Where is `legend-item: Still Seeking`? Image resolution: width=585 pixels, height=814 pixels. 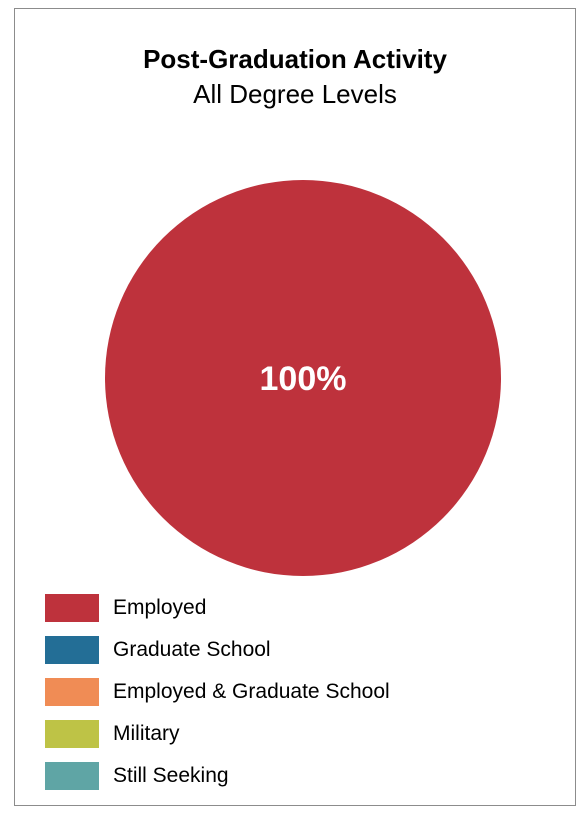
legend-item: Still Seeking is located at coordinates (295, 776).